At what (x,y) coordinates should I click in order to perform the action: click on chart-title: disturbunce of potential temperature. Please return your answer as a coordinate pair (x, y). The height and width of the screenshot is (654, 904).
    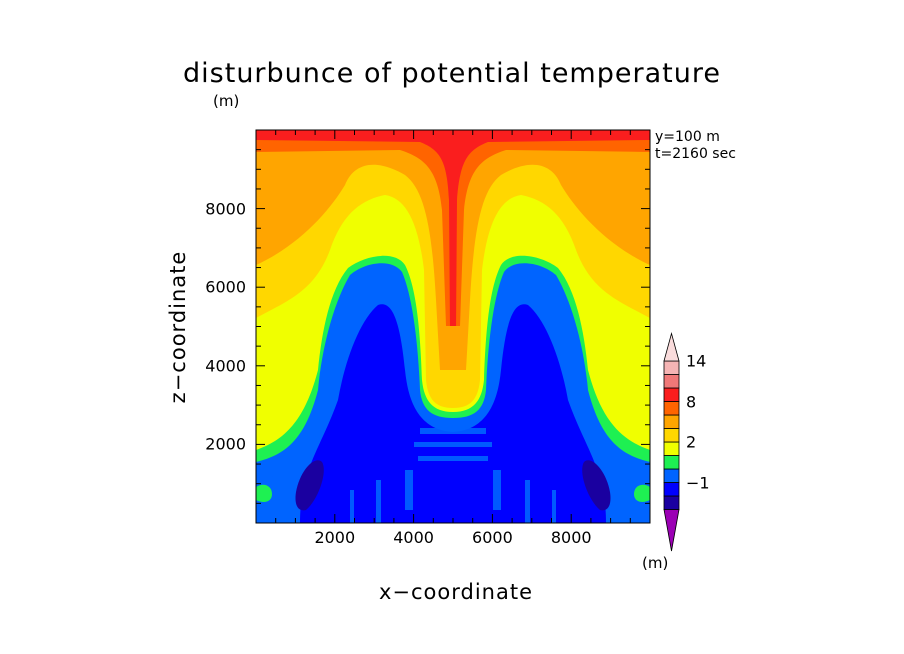
    Looking at the image, I should click on (452, 73).